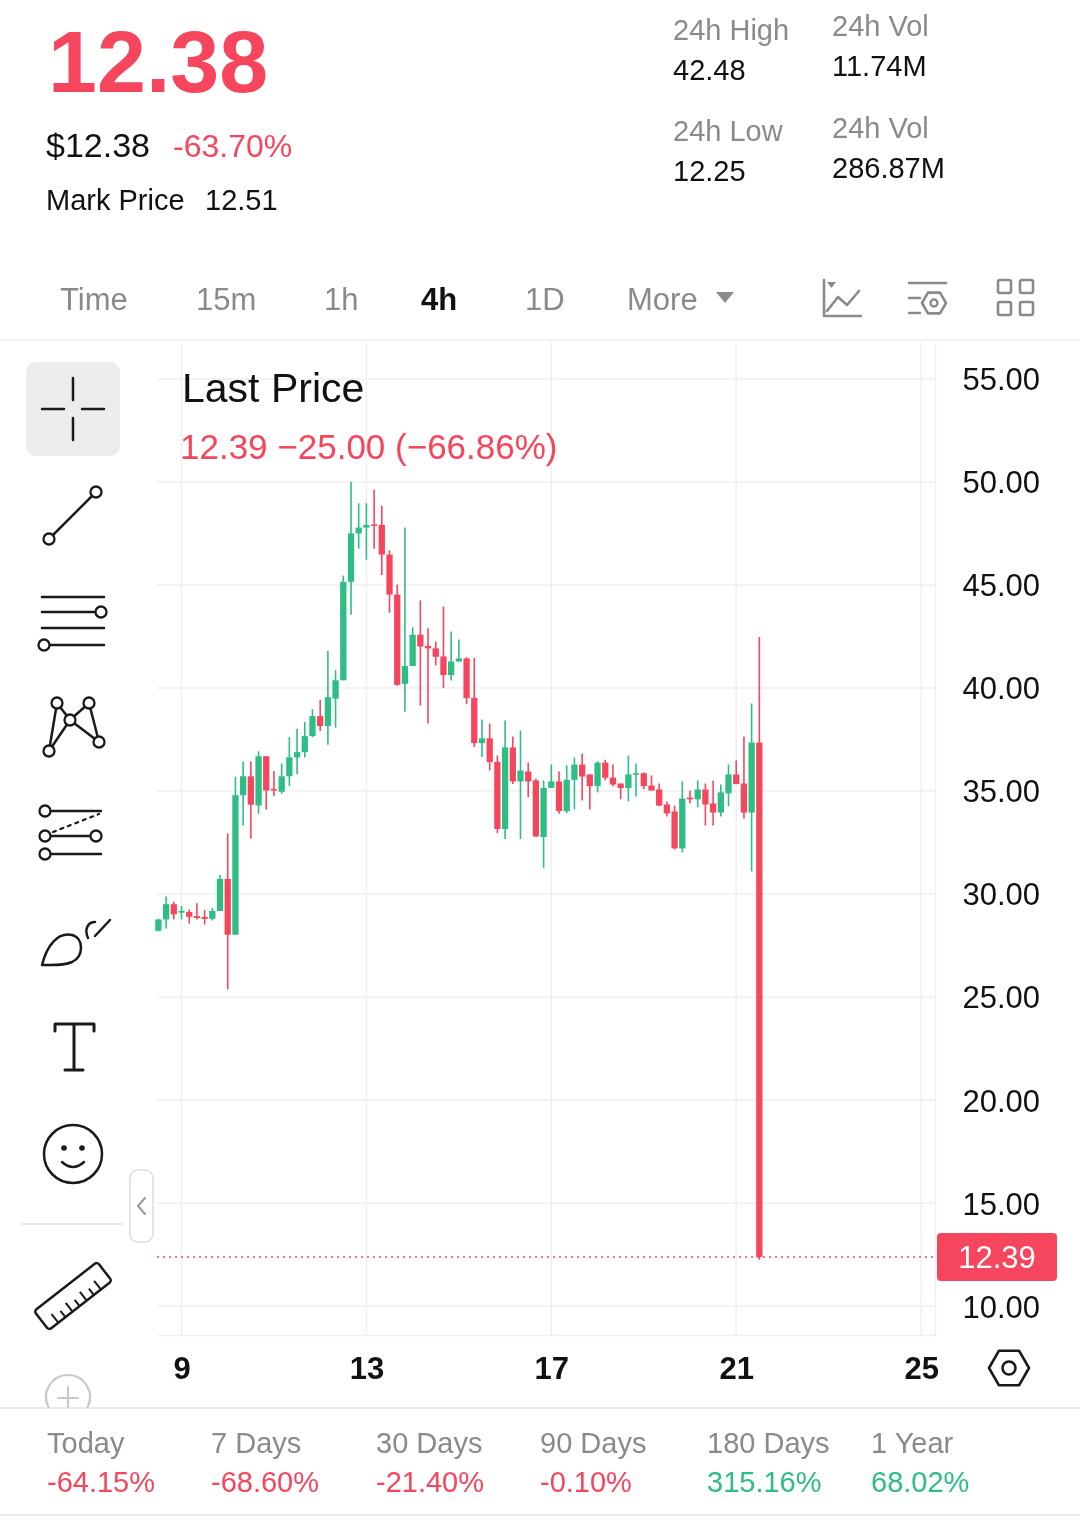 The image size is (1080, 1537). Describe the element at coordinates (1001, 483) in the screenshot. I see `y-tick-label: 50.00` at that location.